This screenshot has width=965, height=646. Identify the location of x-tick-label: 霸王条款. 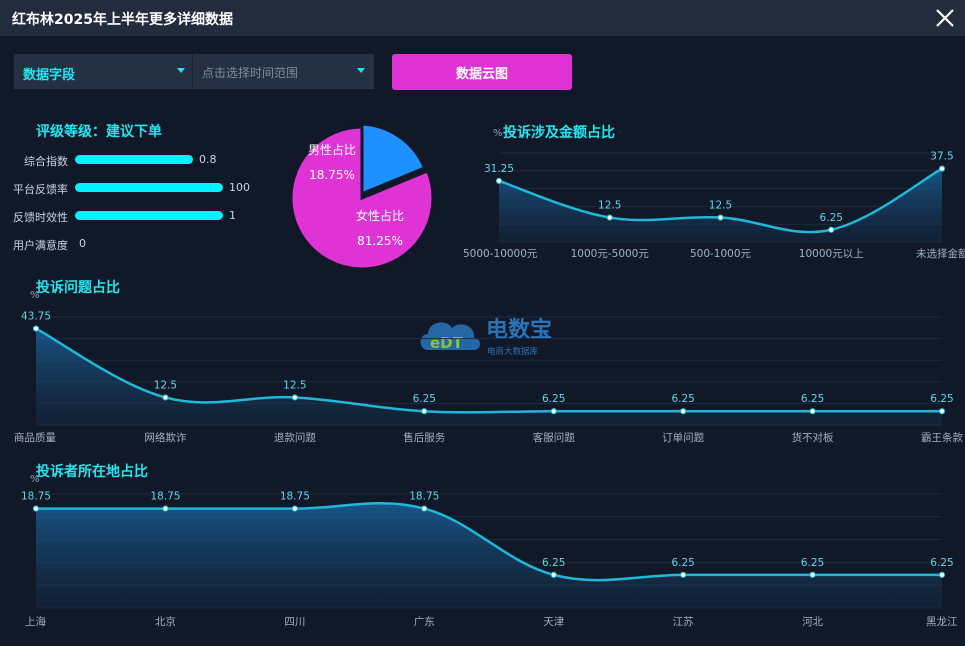
(942, 437).